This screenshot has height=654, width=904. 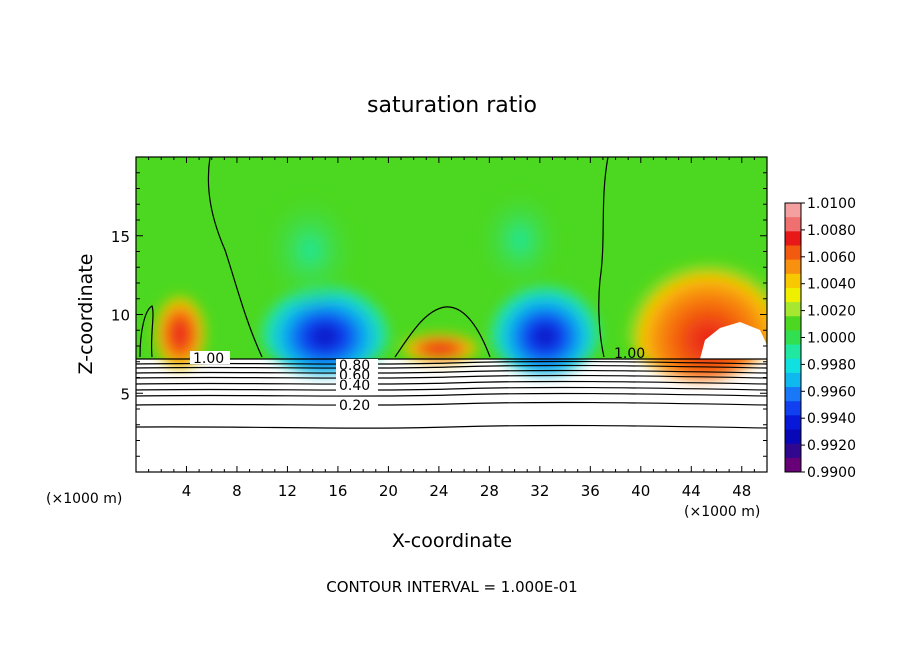 What do you see at coordinates (337, 491) in the screenshot?
I see `x-tick-label: 16` at bounding box center [337, 491].